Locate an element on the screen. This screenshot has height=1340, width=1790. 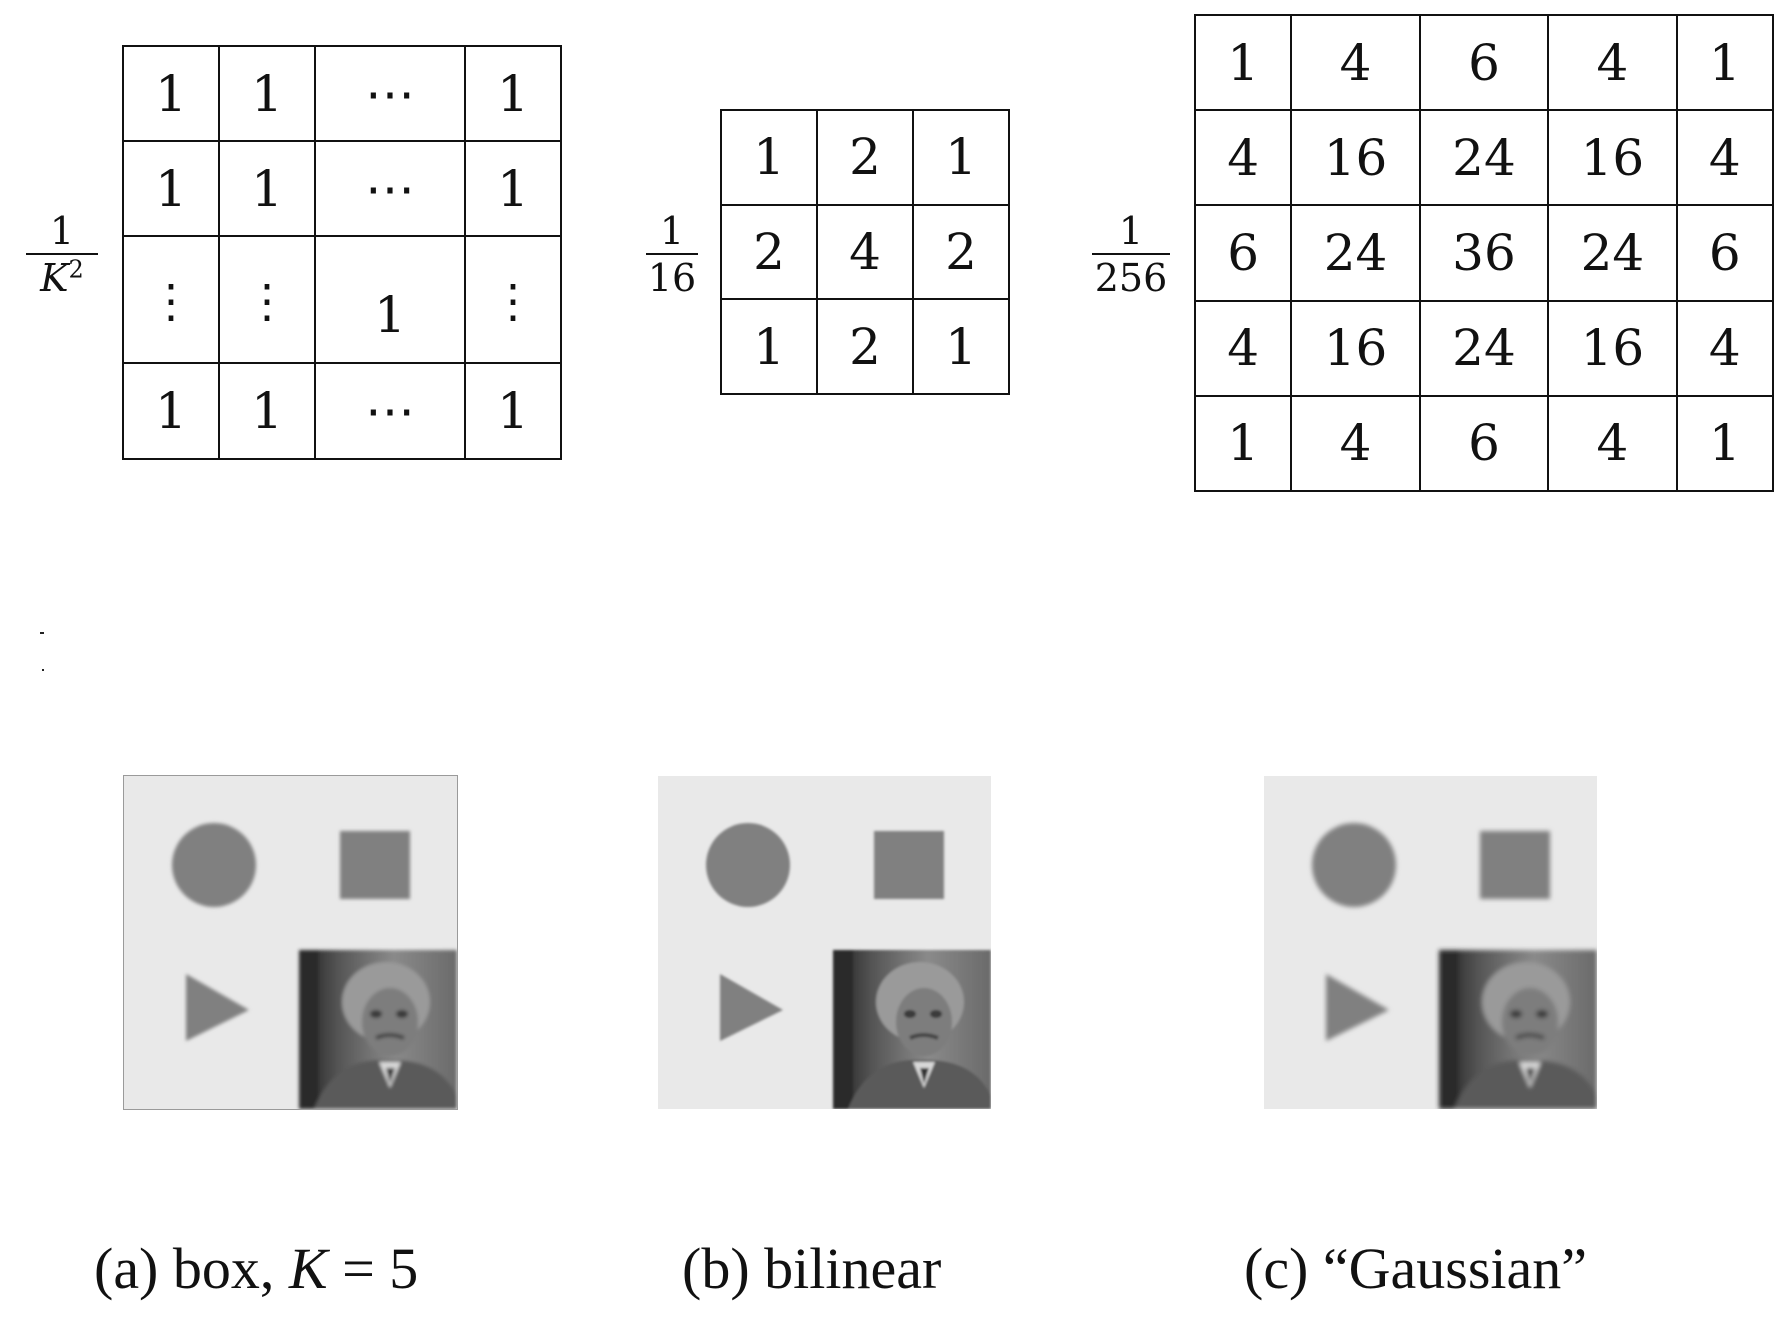
box-kernel-scale: 1 K2 is located at coordinates (62, 254).